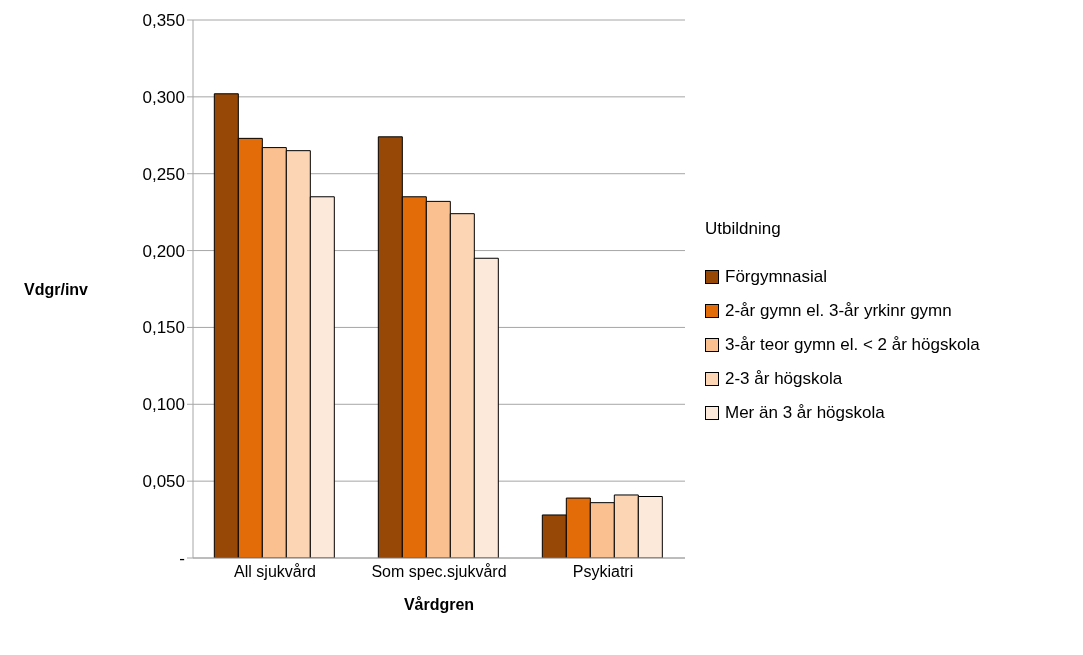 The height and width of the screenshot is (655, 1083). I want to click on y-tick-label: 0,300, so click(163, 97).